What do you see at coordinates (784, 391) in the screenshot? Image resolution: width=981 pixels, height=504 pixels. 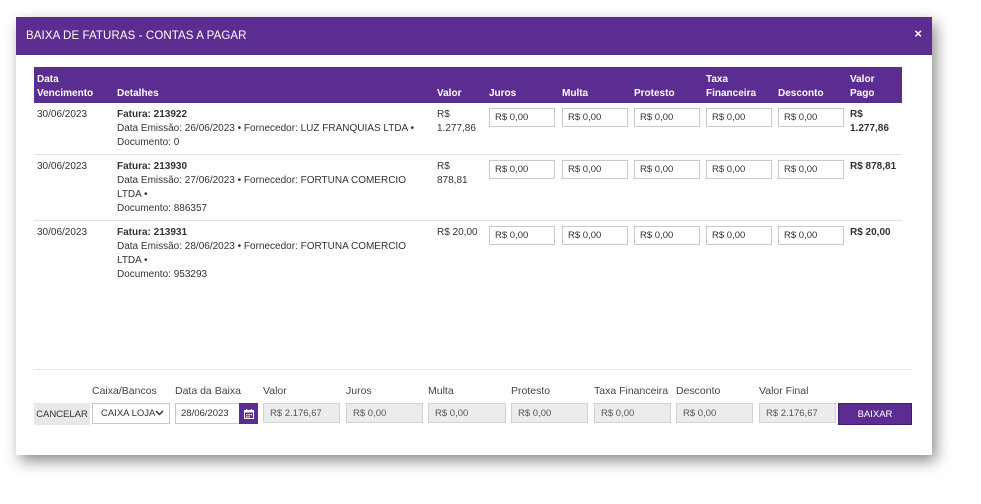 I see `label-valor-final: Valor Final` at bounding box center [784, 391].